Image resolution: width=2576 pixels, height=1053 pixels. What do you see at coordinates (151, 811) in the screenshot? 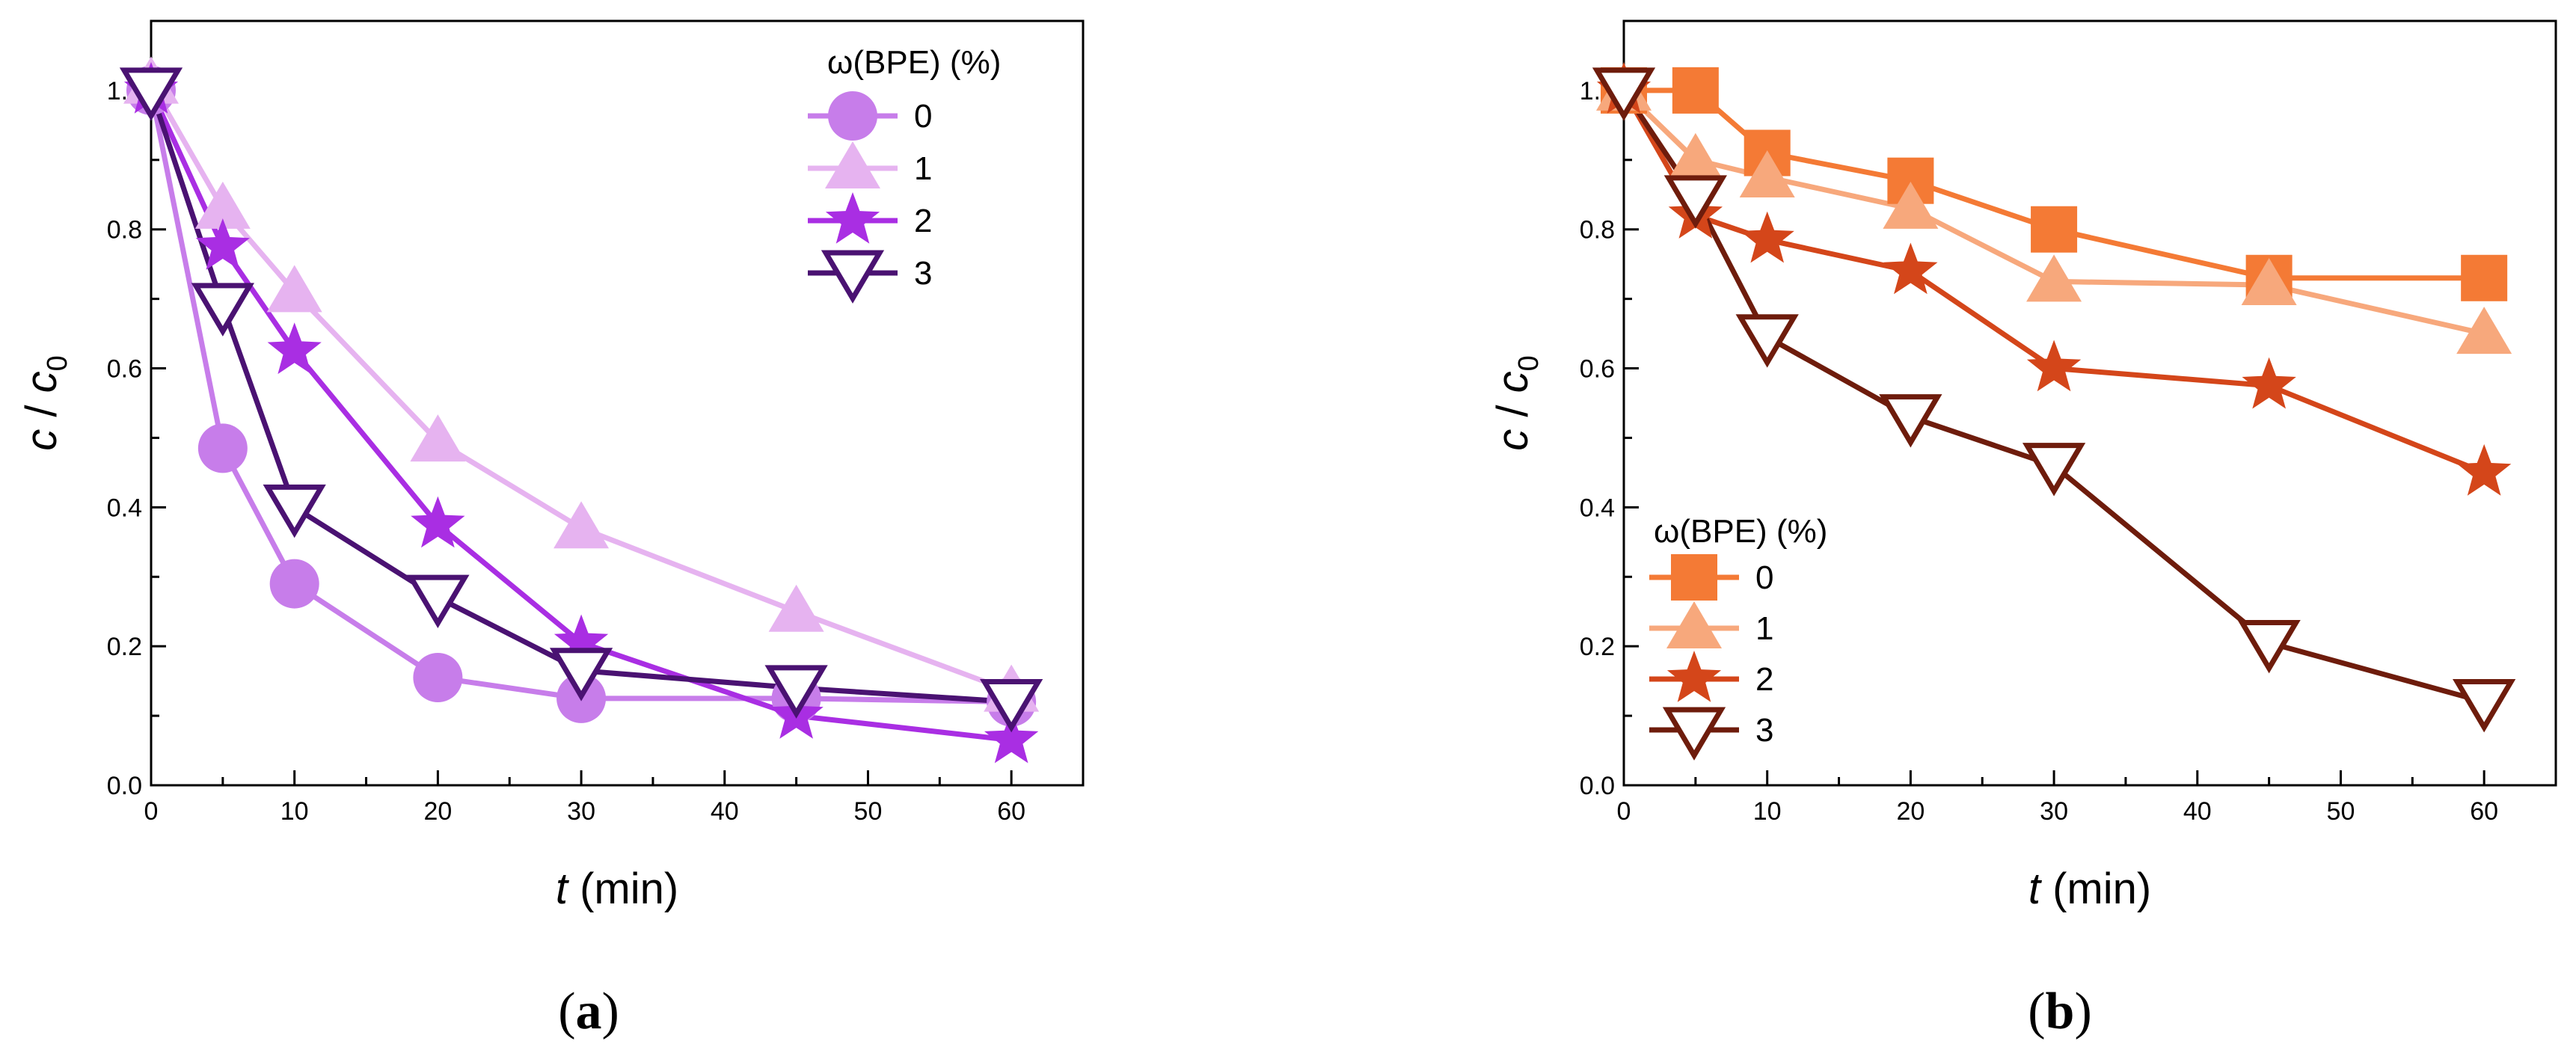
I see `panel-a-x-tick-label: 0` at bounding box center [151, 811].